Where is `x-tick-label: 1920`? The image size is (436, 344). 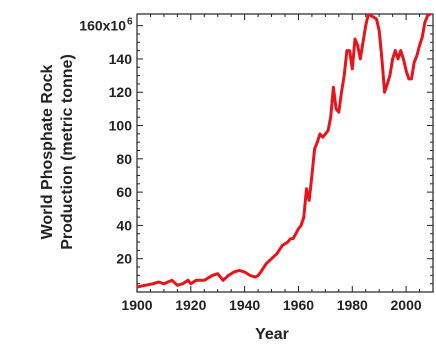
x-tick-label: 1920 is located at coordinates (190, 305).